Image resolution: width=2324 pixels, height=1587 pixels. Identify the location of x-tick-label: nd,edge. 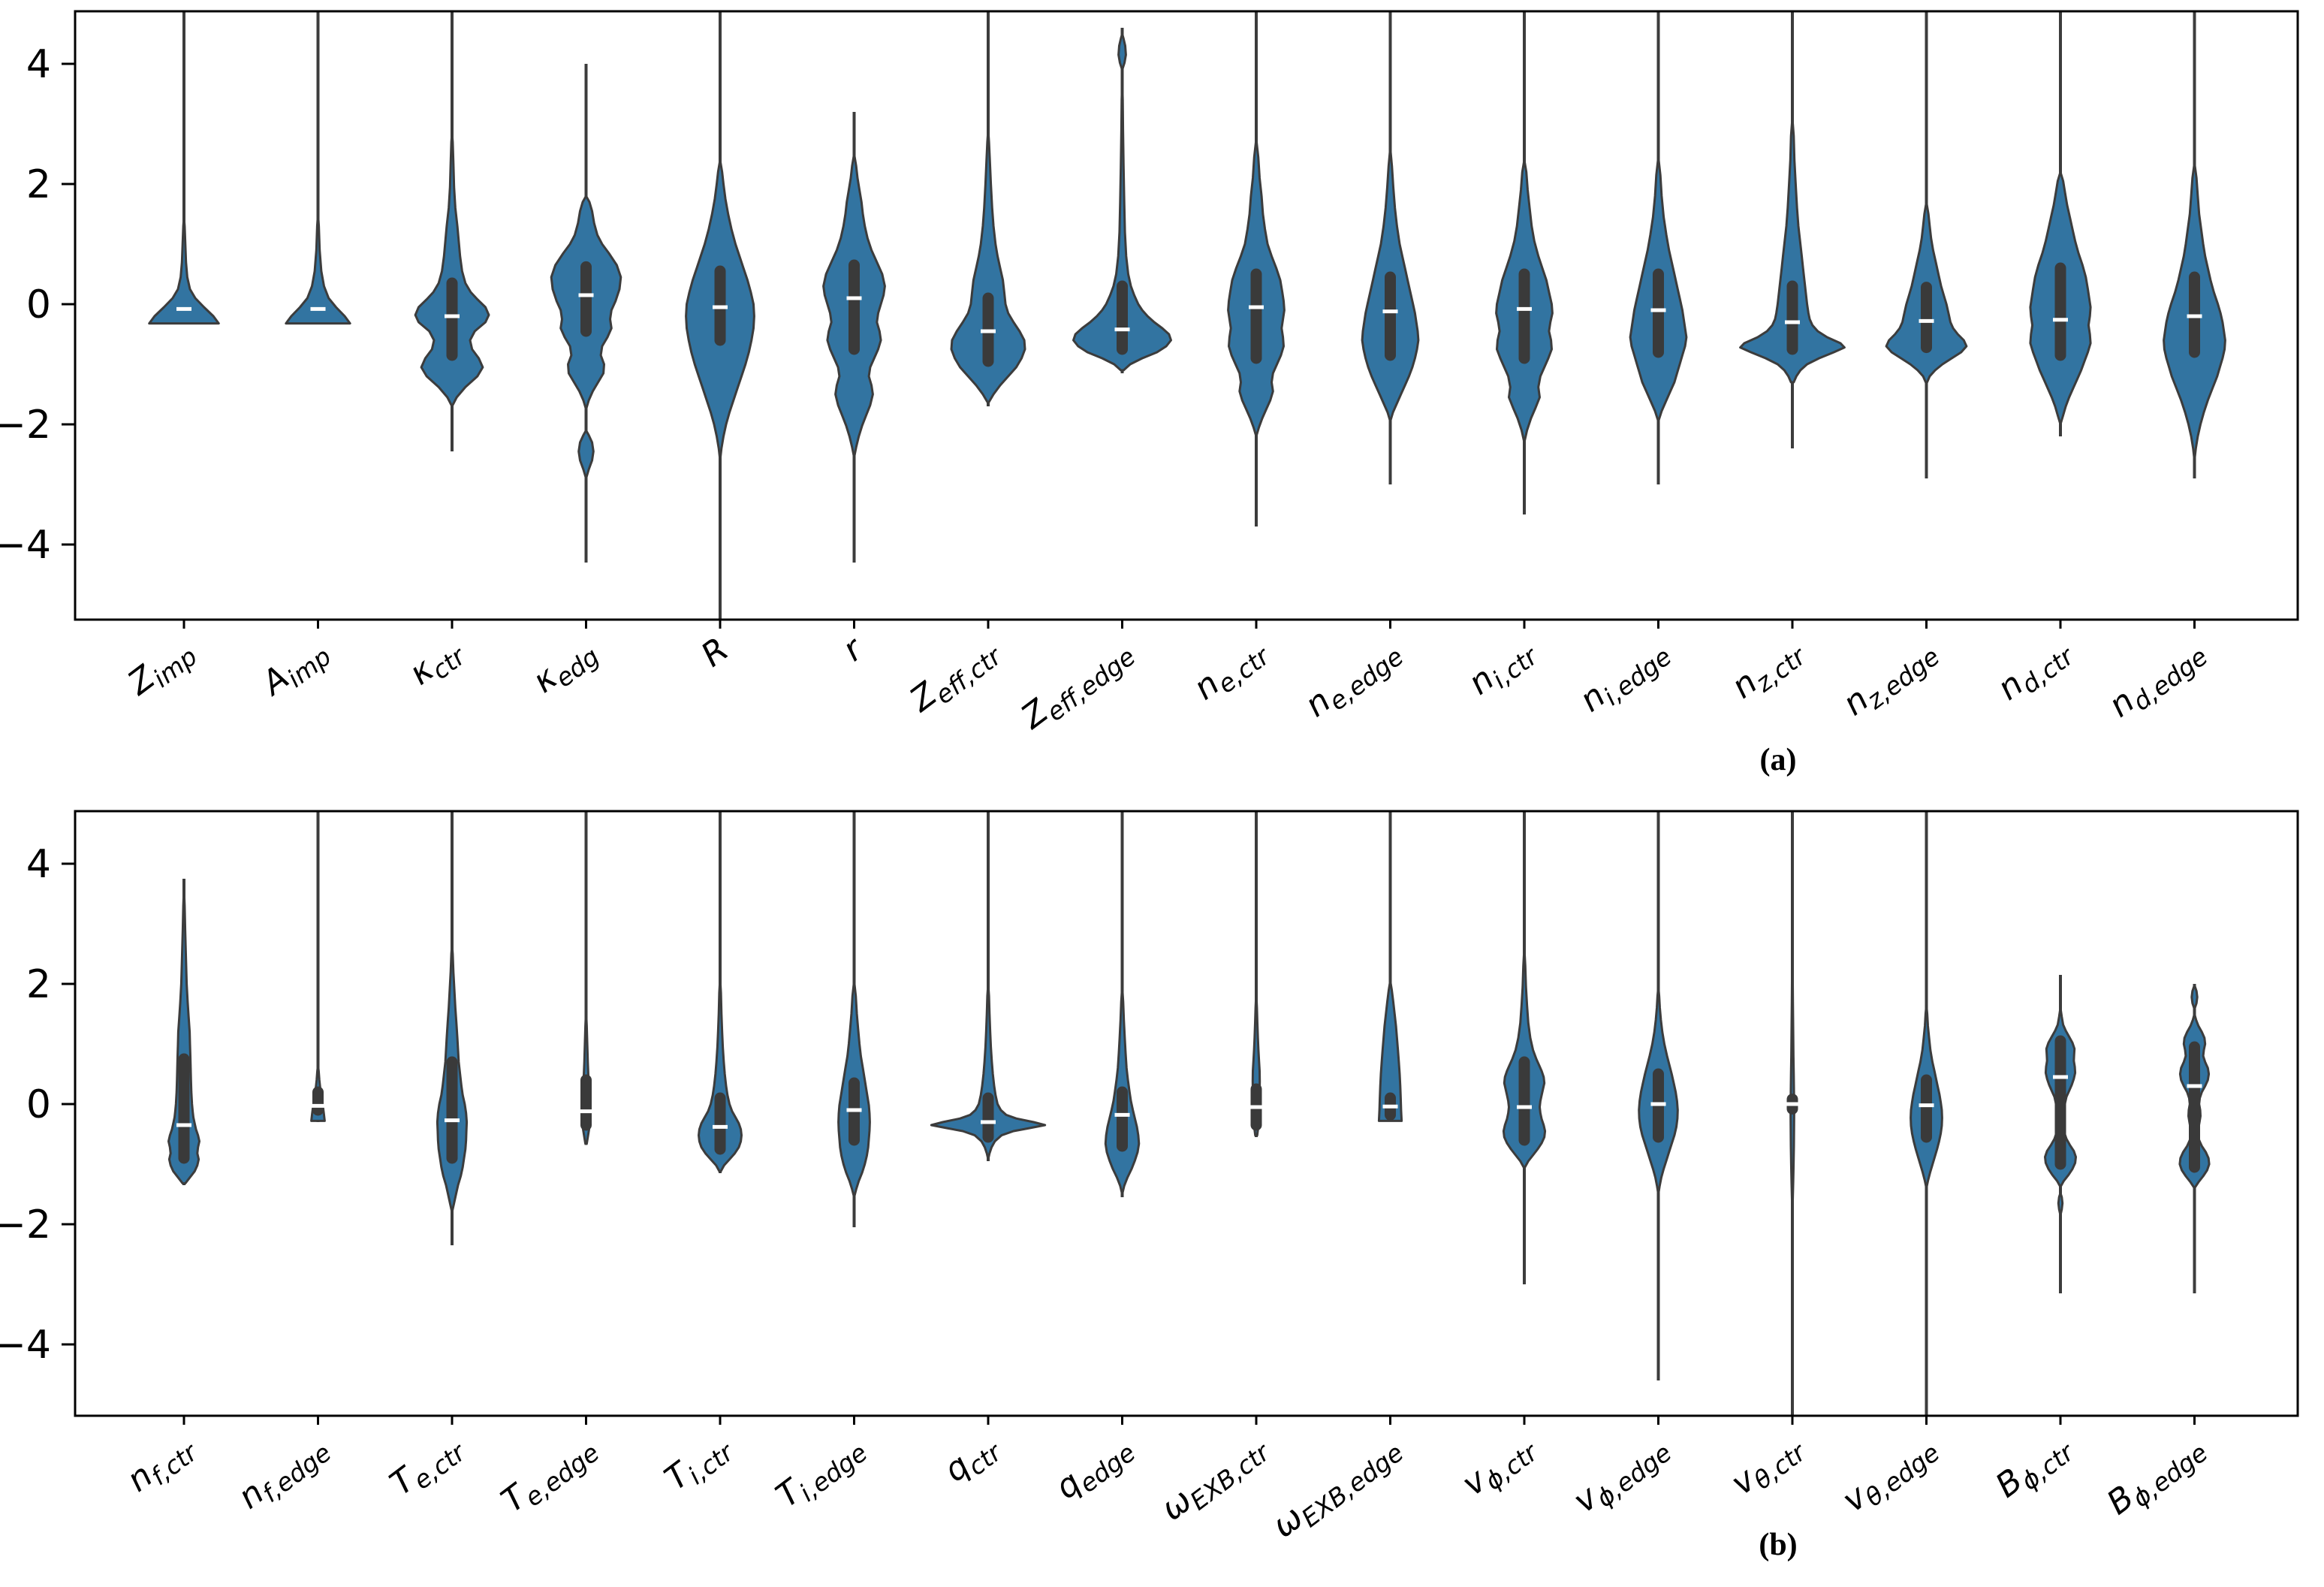
(2157, 679).